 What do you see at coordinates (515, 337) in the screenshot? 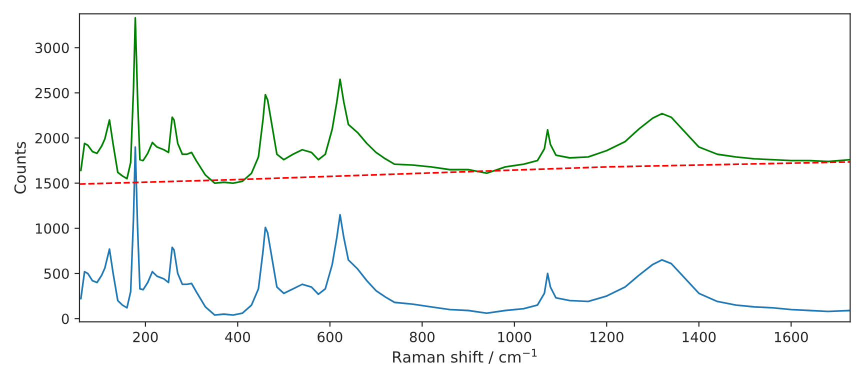
I see `x-tick-label: 1000` at bounding box center [515, 337].